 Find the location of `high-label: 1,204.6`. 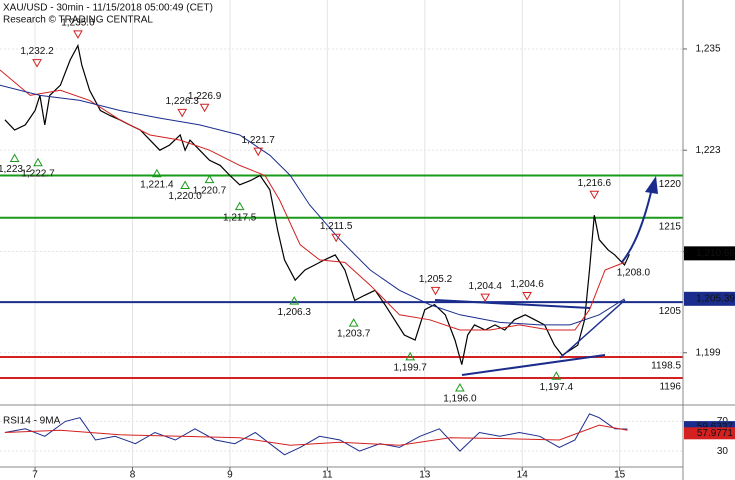

high-label: 1,204.6 is located at coordinates (527, 284).